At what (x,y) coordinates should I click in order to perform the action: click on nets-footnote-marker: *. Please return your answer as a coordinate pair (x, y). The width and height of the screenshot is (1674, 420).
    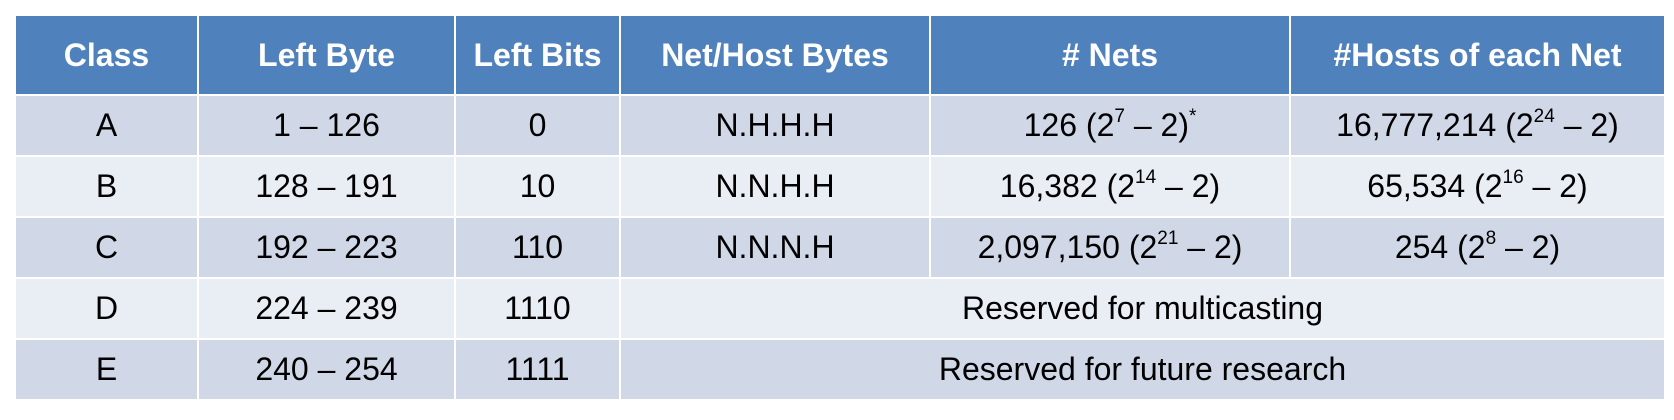
    Looking at the image, I should click on (1192, 117).